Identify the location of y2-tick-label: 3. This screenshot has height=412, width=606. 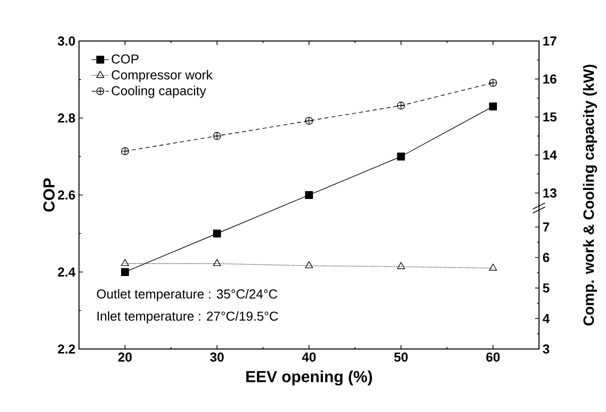
(546, 349).